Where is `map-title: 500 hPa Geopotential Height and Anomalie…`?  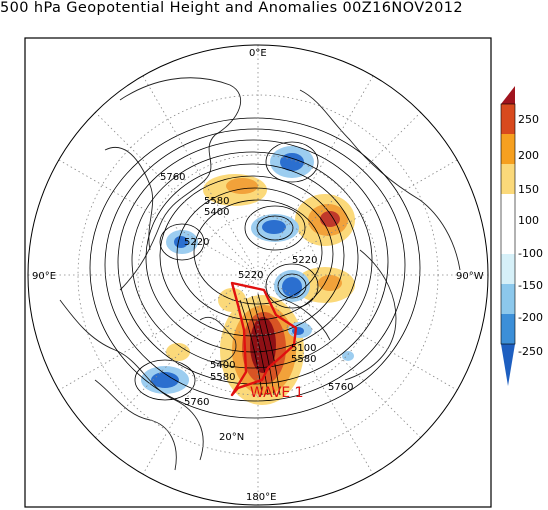 map-title: 500 hPa Geopotential Height and Anomalie… is located at coordinates (232, 8).